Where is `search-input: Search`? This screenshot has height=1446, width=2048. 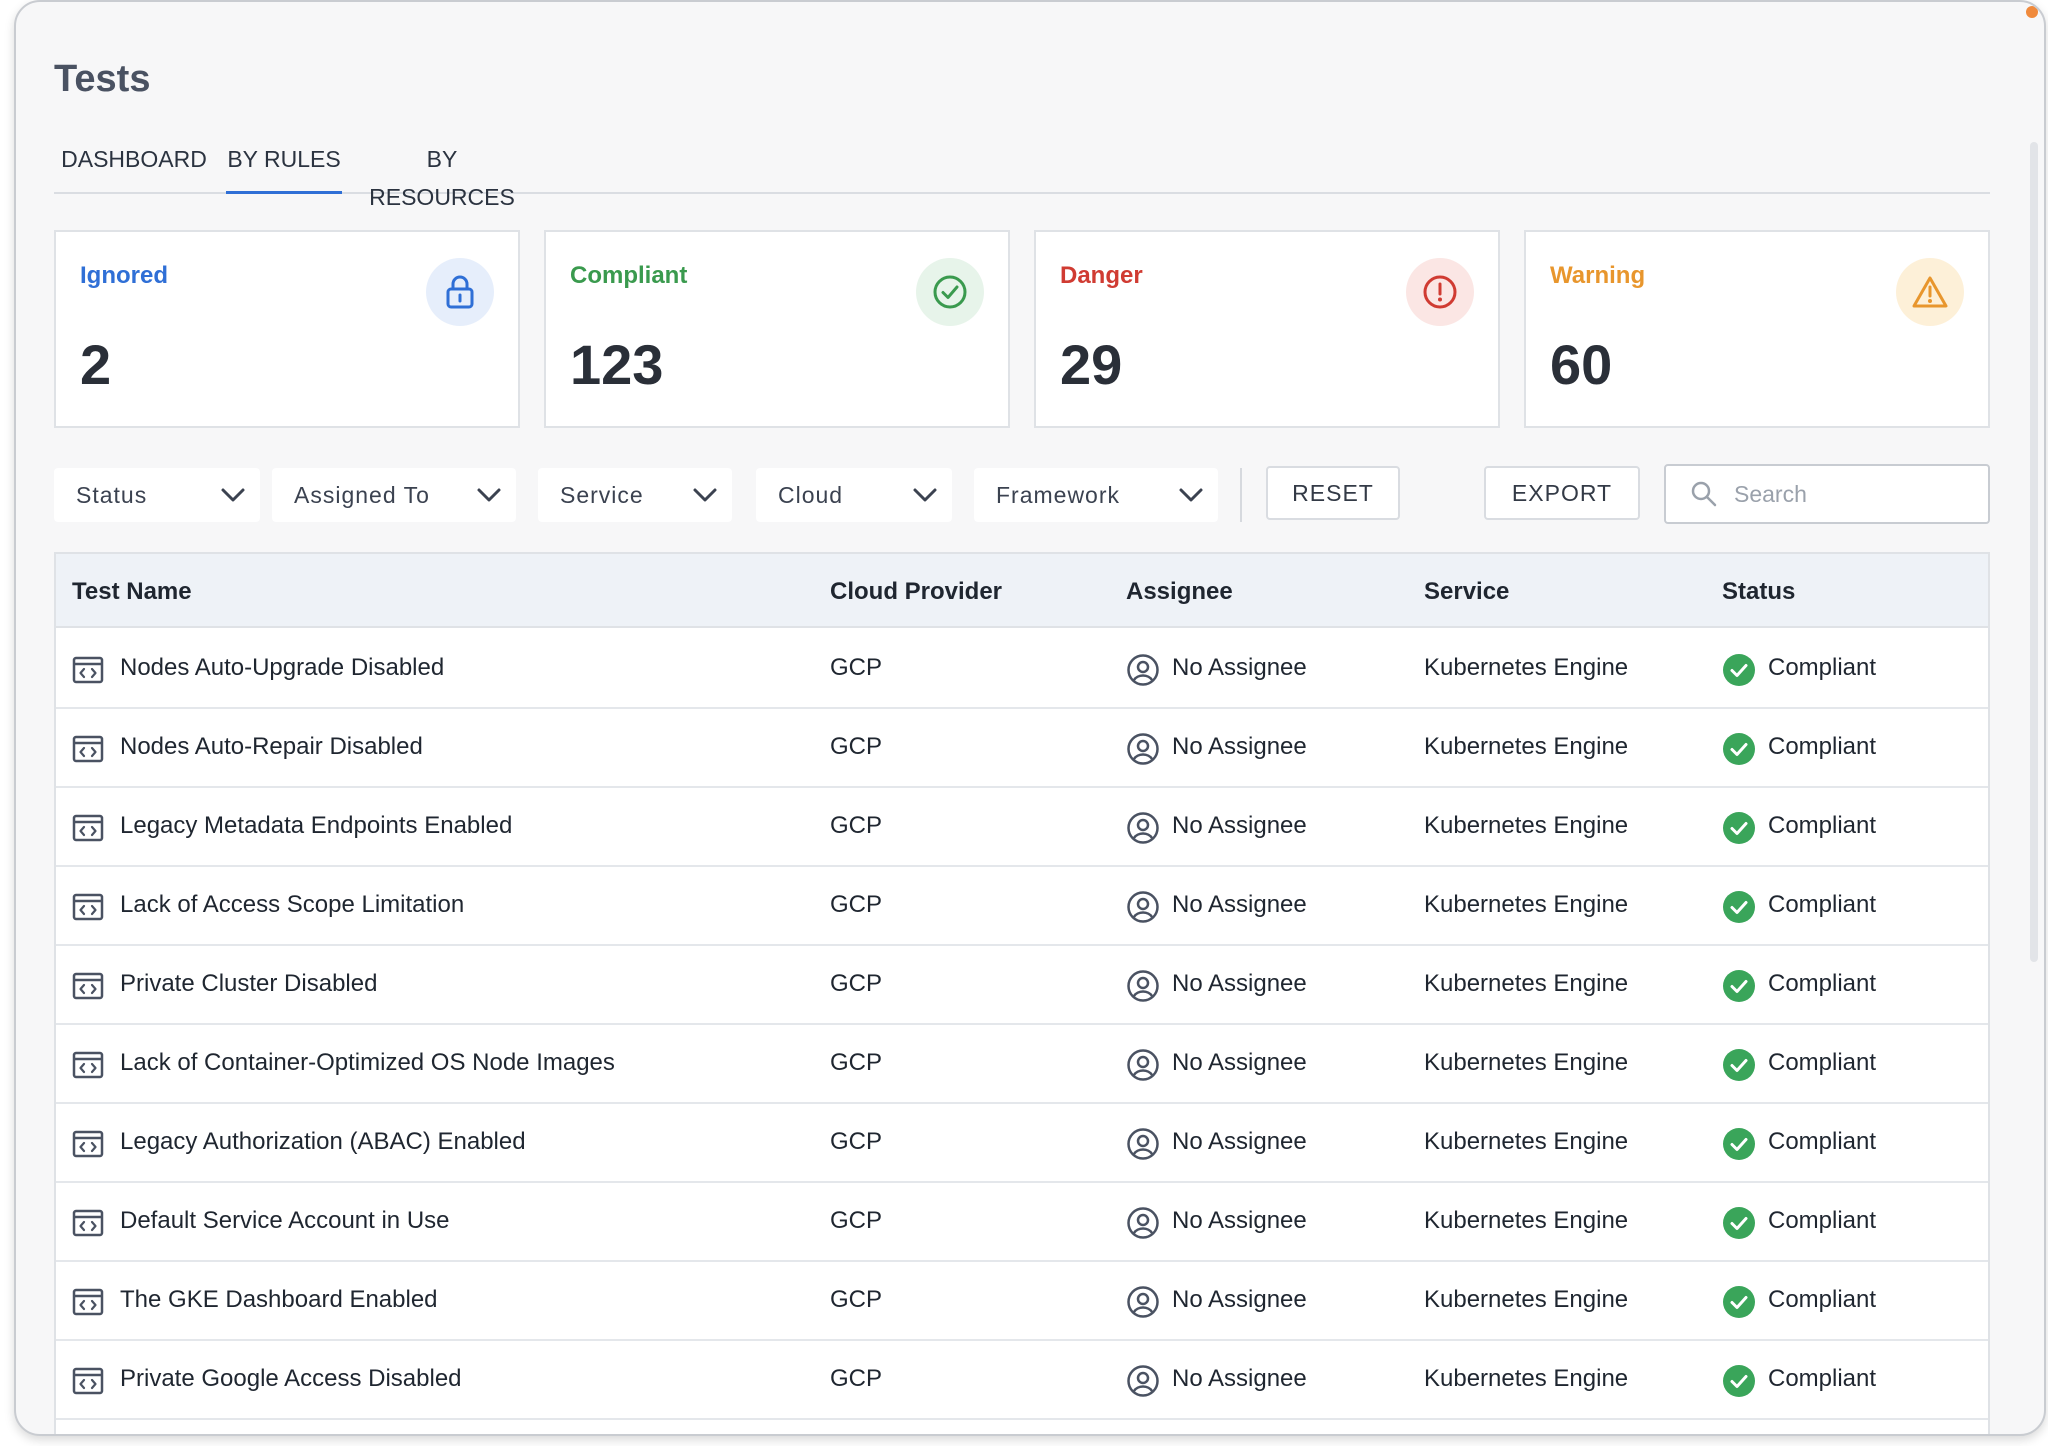
search-input: Search is located at coordinates (1827, 494).